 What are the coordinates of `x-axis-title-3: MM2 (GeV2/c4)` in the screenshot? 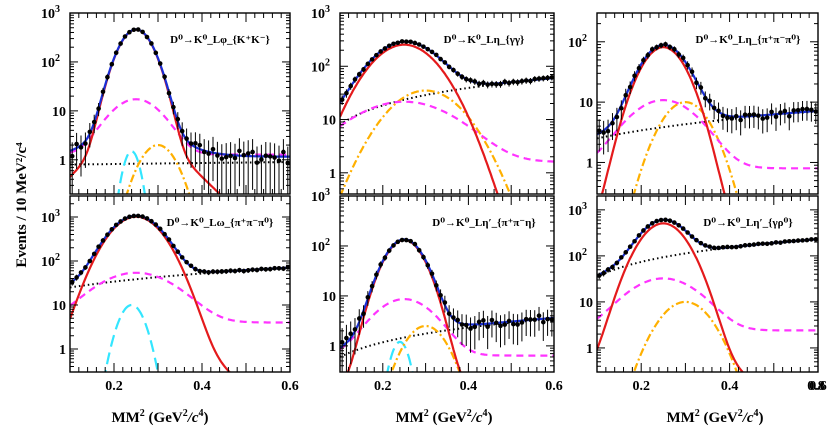 It's located at (714, 417).